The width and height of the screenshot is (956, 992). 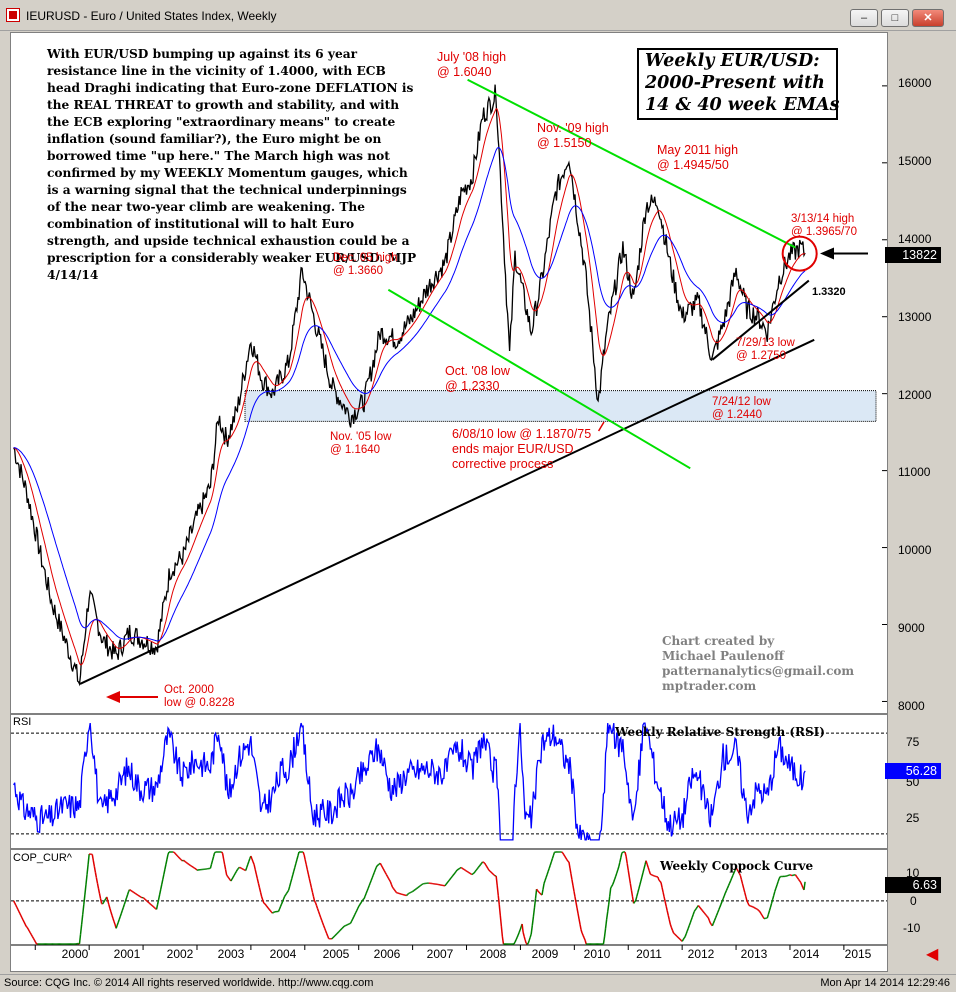 What do you see at coordinates (737, 83) in the screenshot?
I see `chart-title-line-2: 2000-Present with` at bounding box center [737, 83].